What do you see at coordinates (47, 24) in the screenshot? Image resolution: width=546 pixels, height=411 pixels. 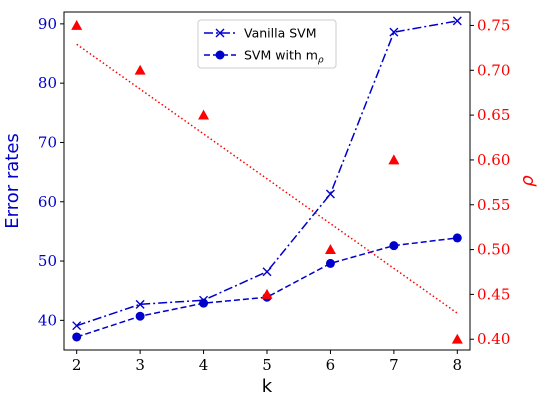 I see `y-left-tick-label: 90` at bounding box center [47, 24].